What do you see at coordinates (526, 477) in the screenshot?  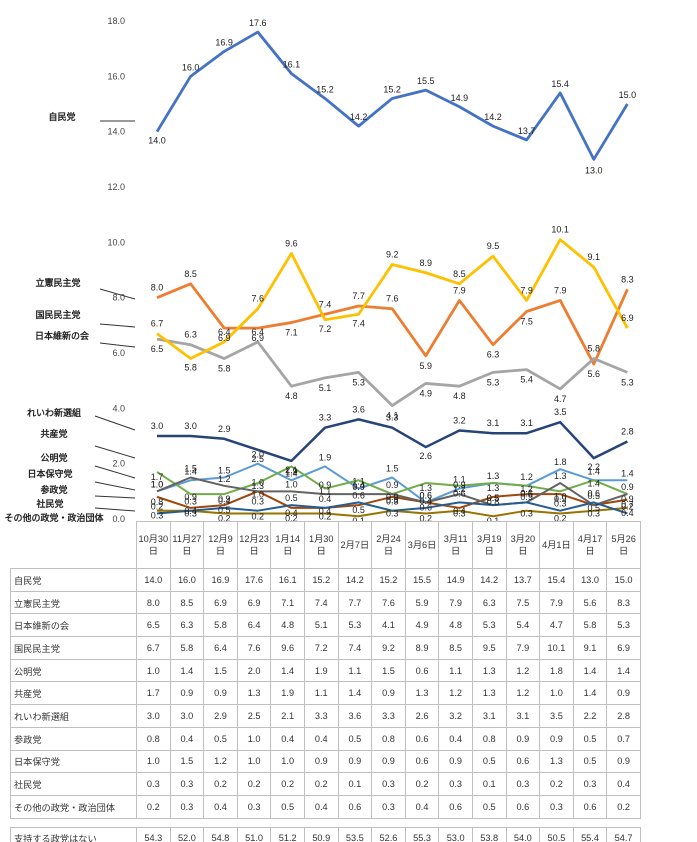 I see `data-label: 1.2` at bounding box center [526, 477].